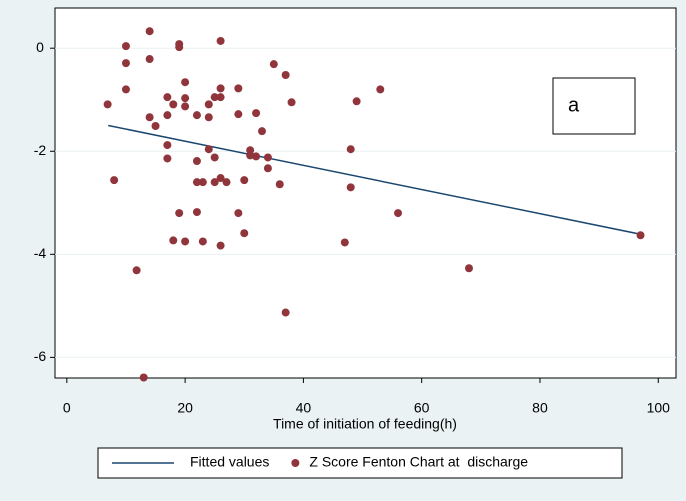 This screenshot has width=686, height=501. I want to click on x-tick-label: 20, so click(185, 408).